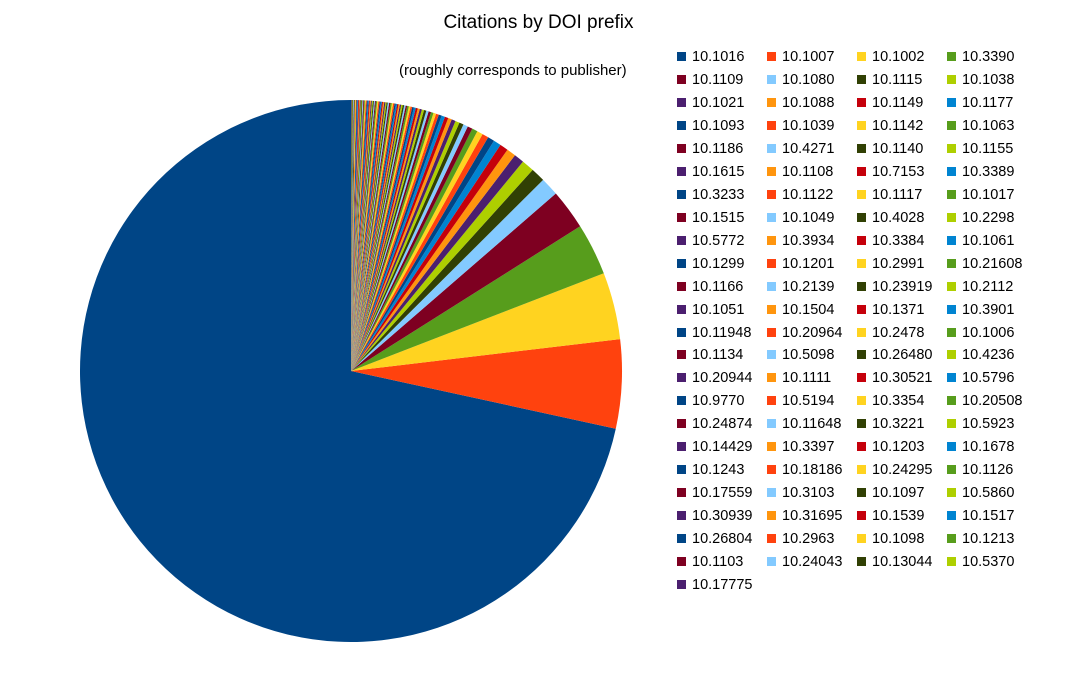  I want to click on legend-label: 10.1134, so click(718, 355).